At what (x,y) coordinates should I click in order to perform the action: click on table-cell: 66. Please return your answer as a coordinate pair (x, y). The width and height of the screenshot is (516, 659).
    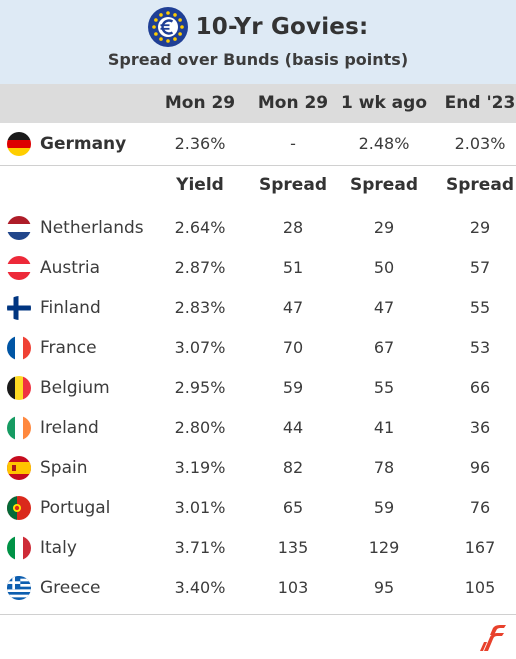
    Looking at the image, I should click on (480, 387).